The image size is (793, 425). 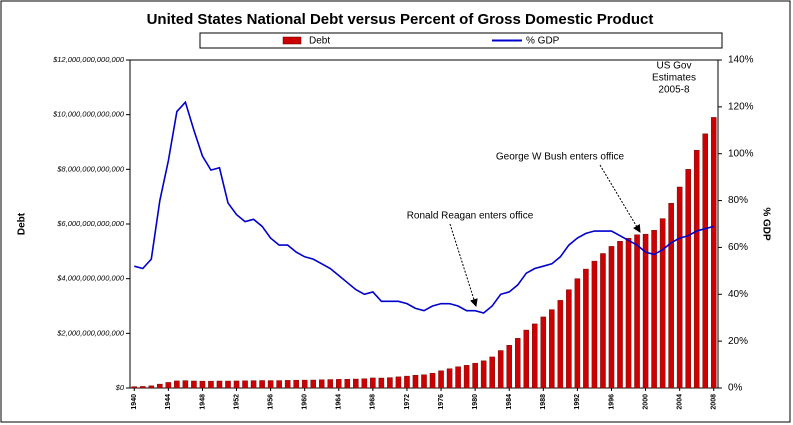 I want to click on y2-tick-label: 100%, so click(x=741, y=153).